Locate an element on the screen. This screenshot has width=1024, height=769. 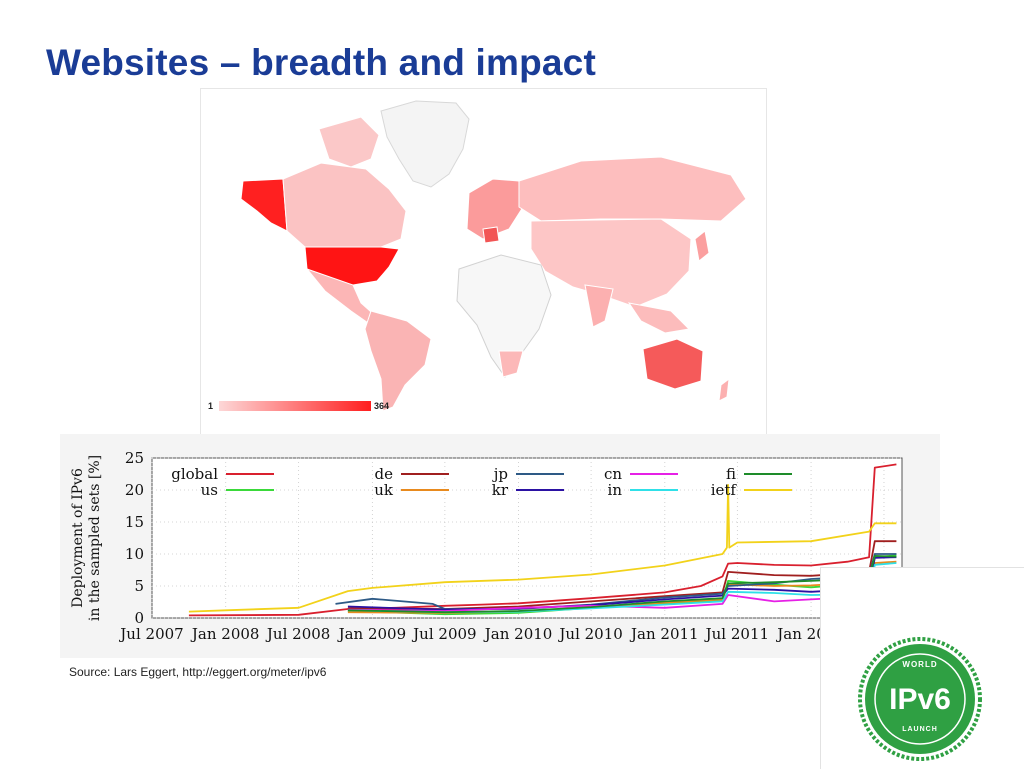
map-europe is located at coordinates (495, 209).